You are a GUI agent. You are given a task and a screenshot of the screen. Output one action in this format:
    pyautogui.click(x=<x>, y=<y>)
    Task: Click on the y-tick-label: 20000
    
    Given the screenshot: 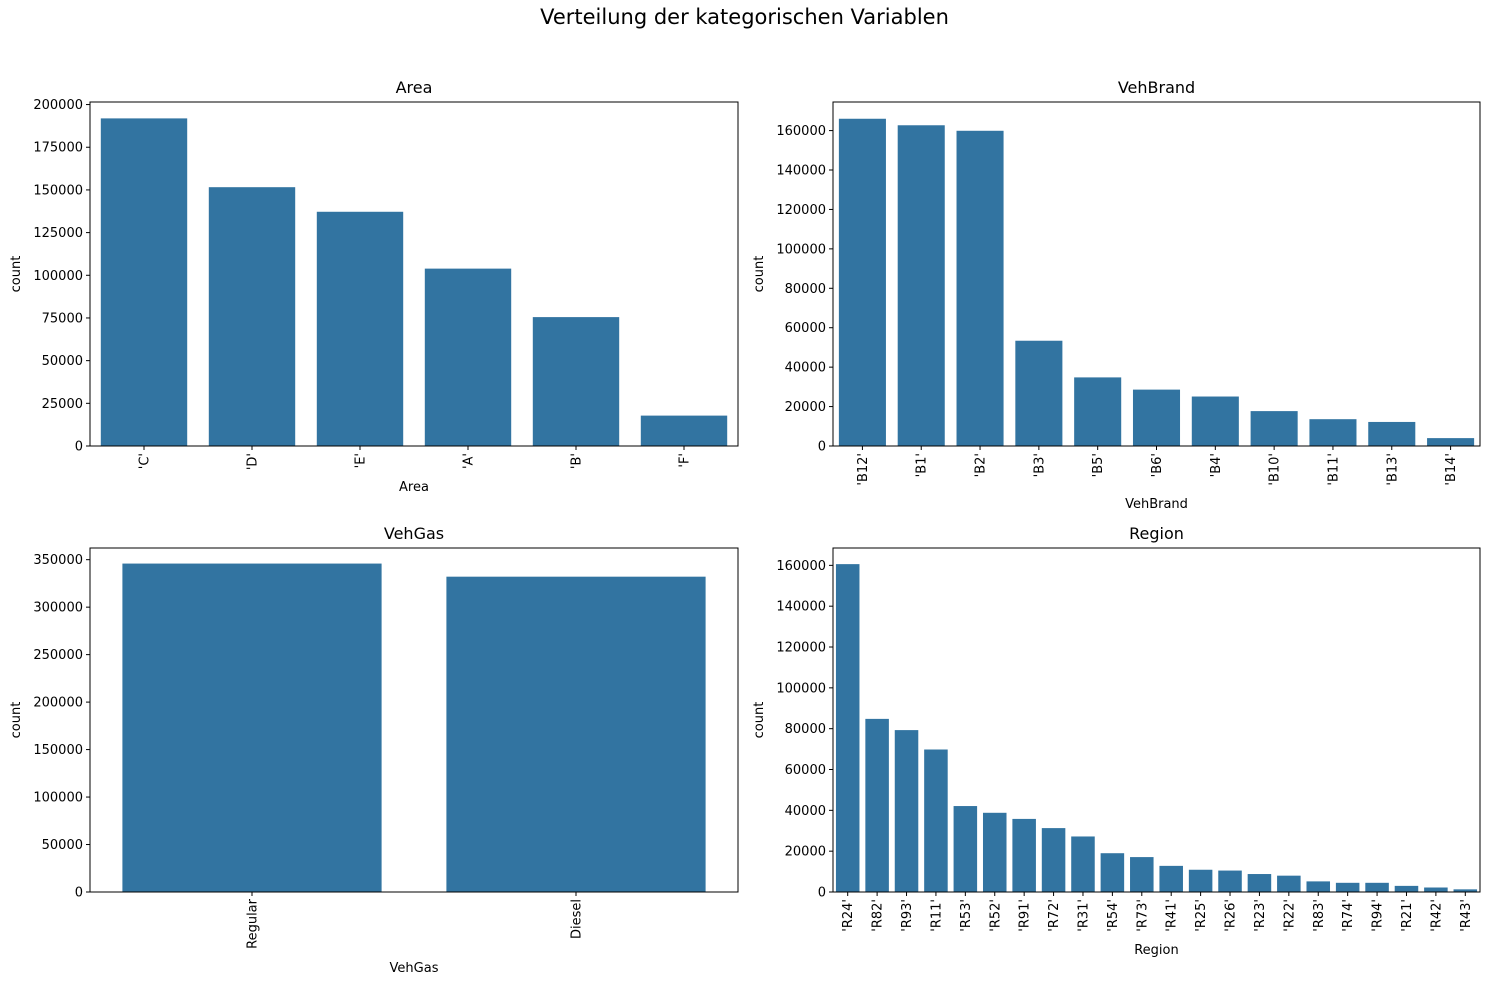 What is the action you would take?
    pyautogui.click(x=805, y=407)
    